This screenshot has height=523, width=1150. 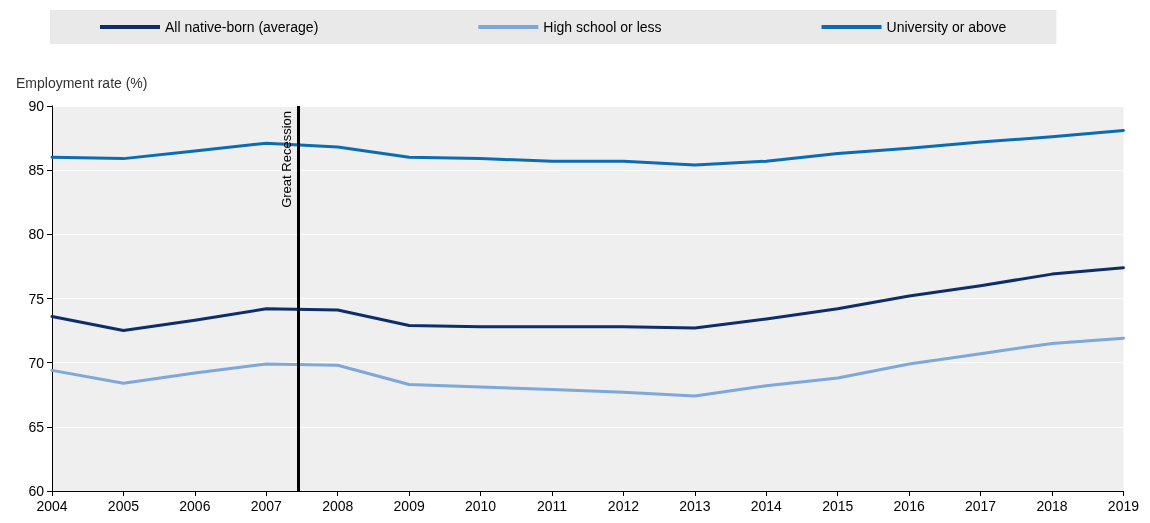 I want to click on y-tick-label: 80, so click(x=36, y=234).